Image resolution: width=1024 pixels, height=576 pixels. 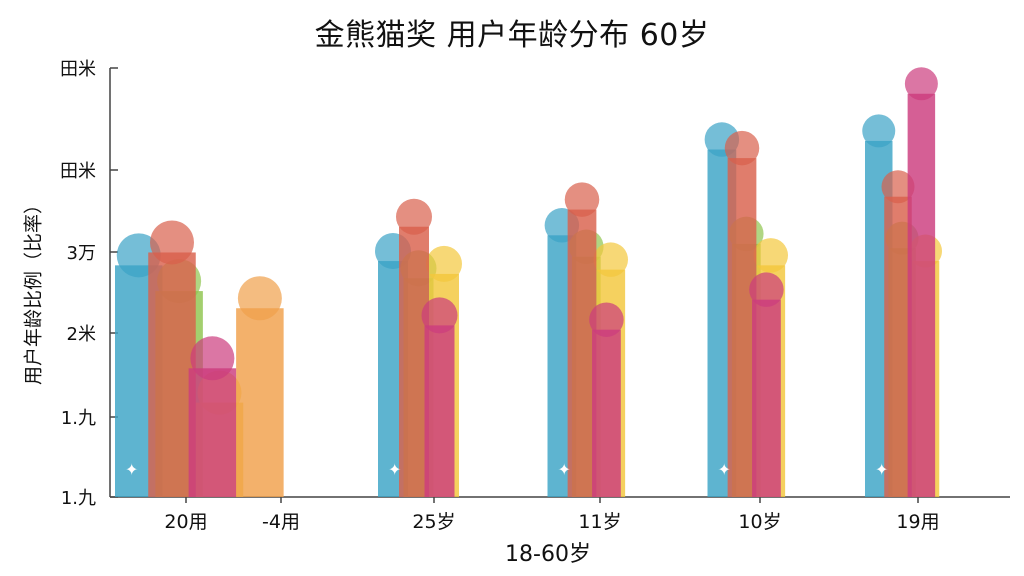 What do you see at coordinates (185, 522) in the screenshot?
I see `x-tick-label: 20用` at bounding box center [185, 522].